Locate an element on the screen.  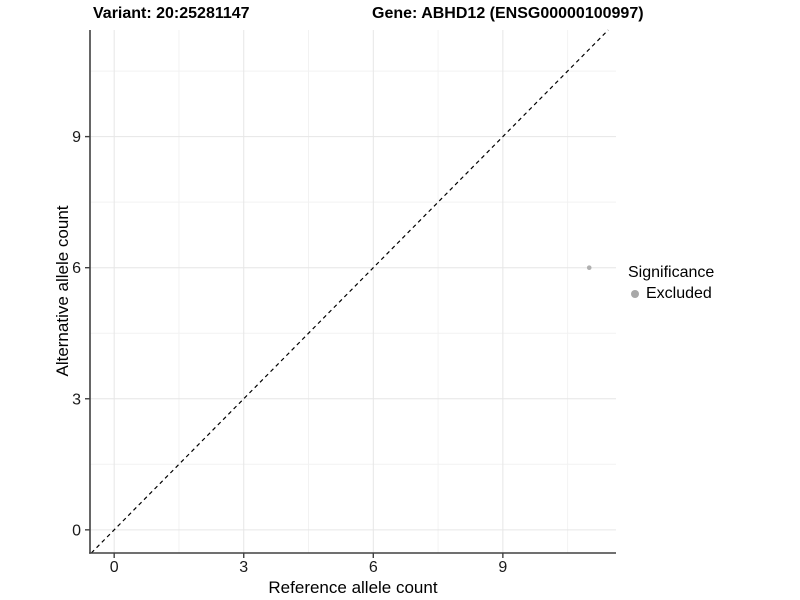
y-tick-label: 6 is located at coordinates (76, 268).